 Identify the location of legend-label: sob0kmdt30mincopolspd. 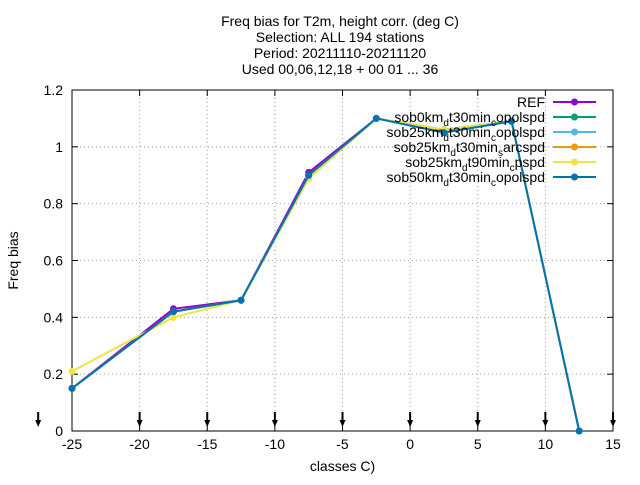
(469, 119).